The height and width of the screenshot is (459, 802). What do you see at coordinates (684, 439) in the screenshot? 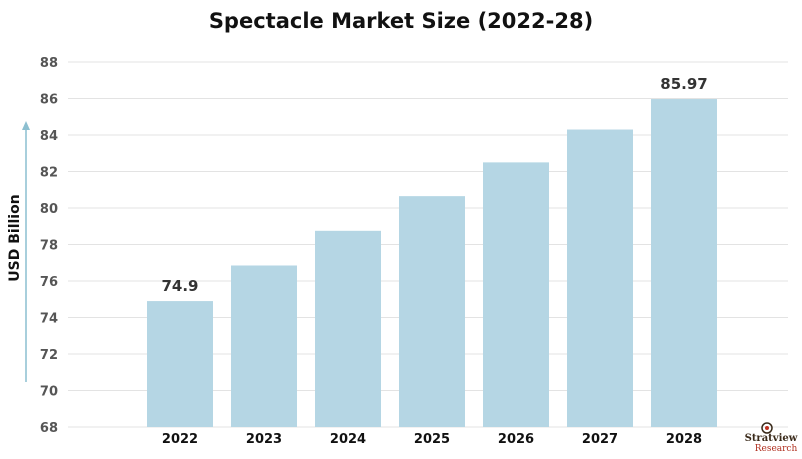
I see `x-tick-label: 2028` at bounding box center [684, 439].